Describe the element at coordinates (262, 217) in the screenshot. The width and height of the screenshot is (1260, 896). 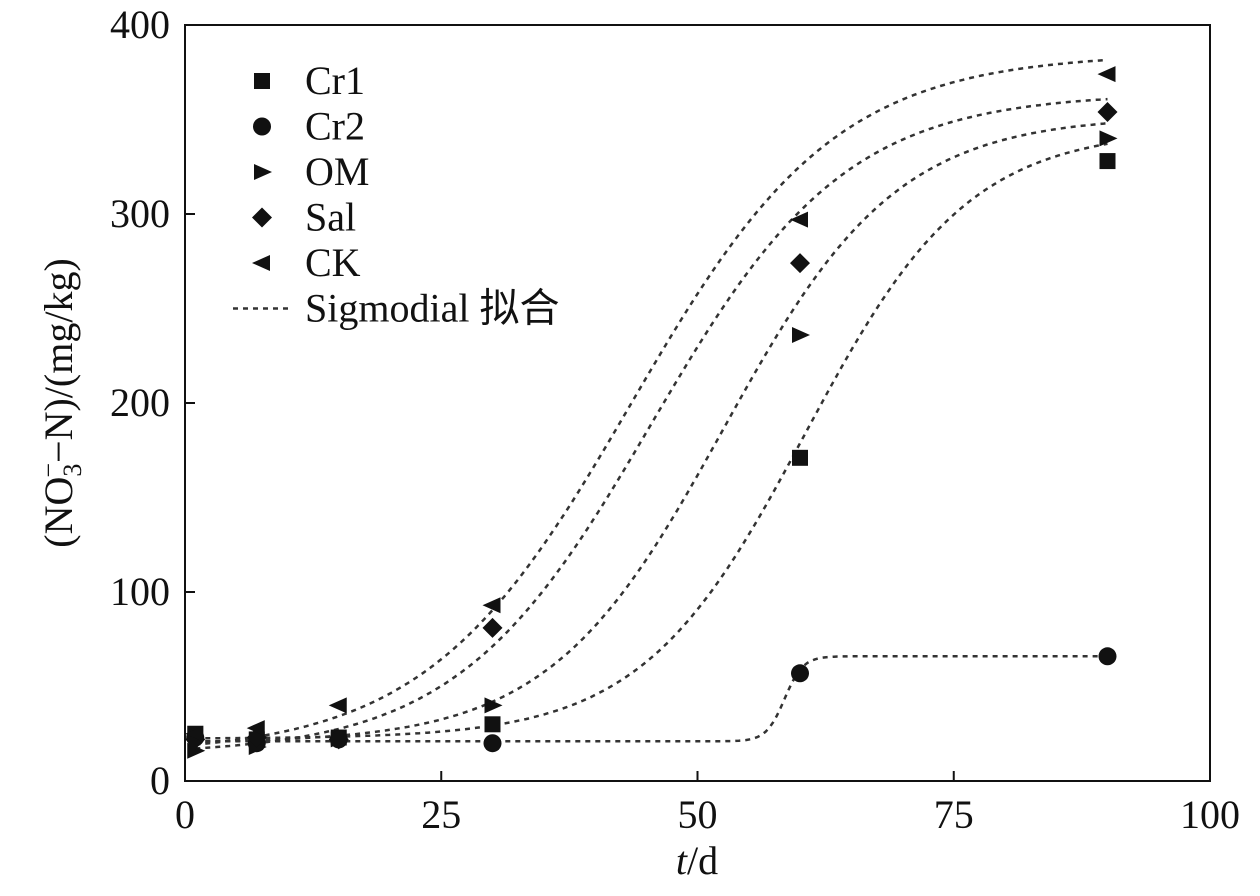
I see `legend-marker-sal` at that location.